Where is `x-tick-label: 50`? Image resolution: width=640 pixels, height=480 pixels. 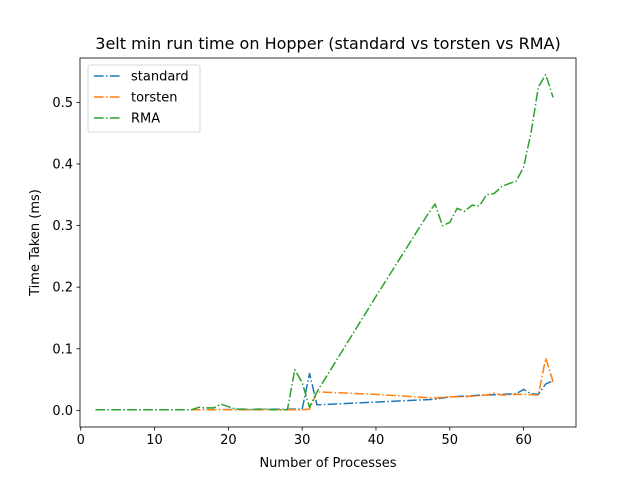 x-tick-label: 50 is located at coordinates (450, 440).